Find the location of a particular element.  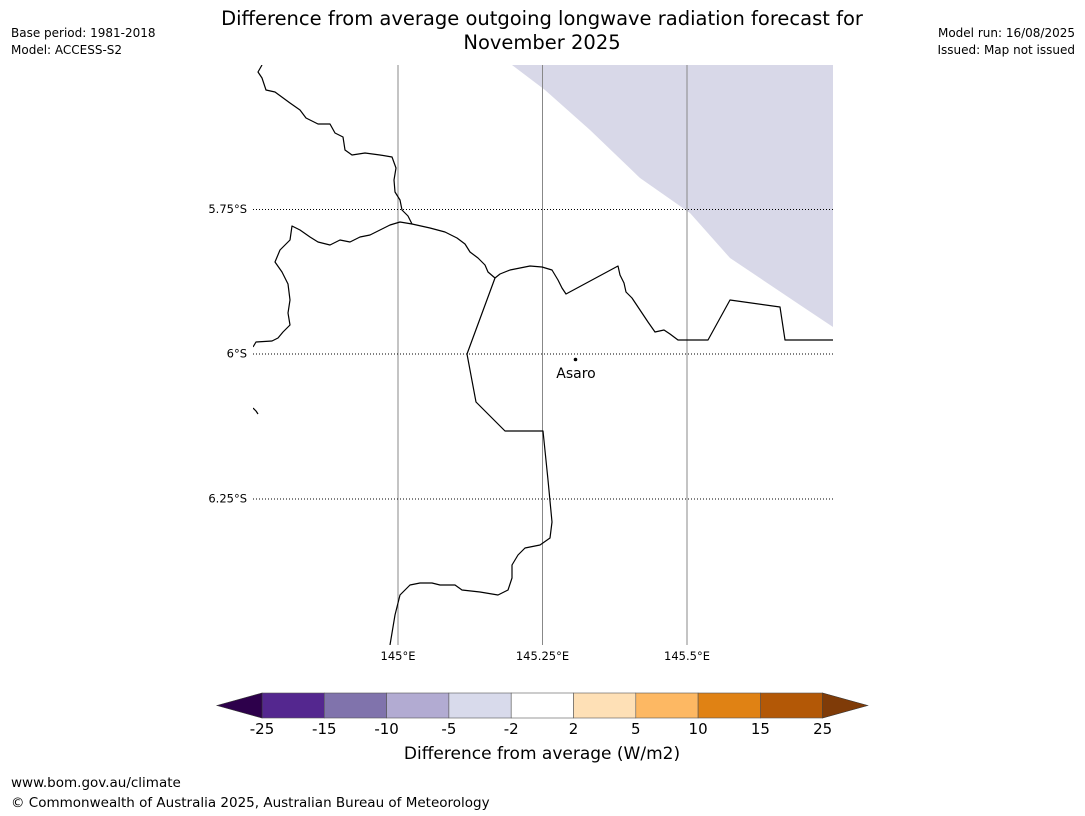

model-text: Model: ACCESS-S2 is located at coordinates (67, 50).